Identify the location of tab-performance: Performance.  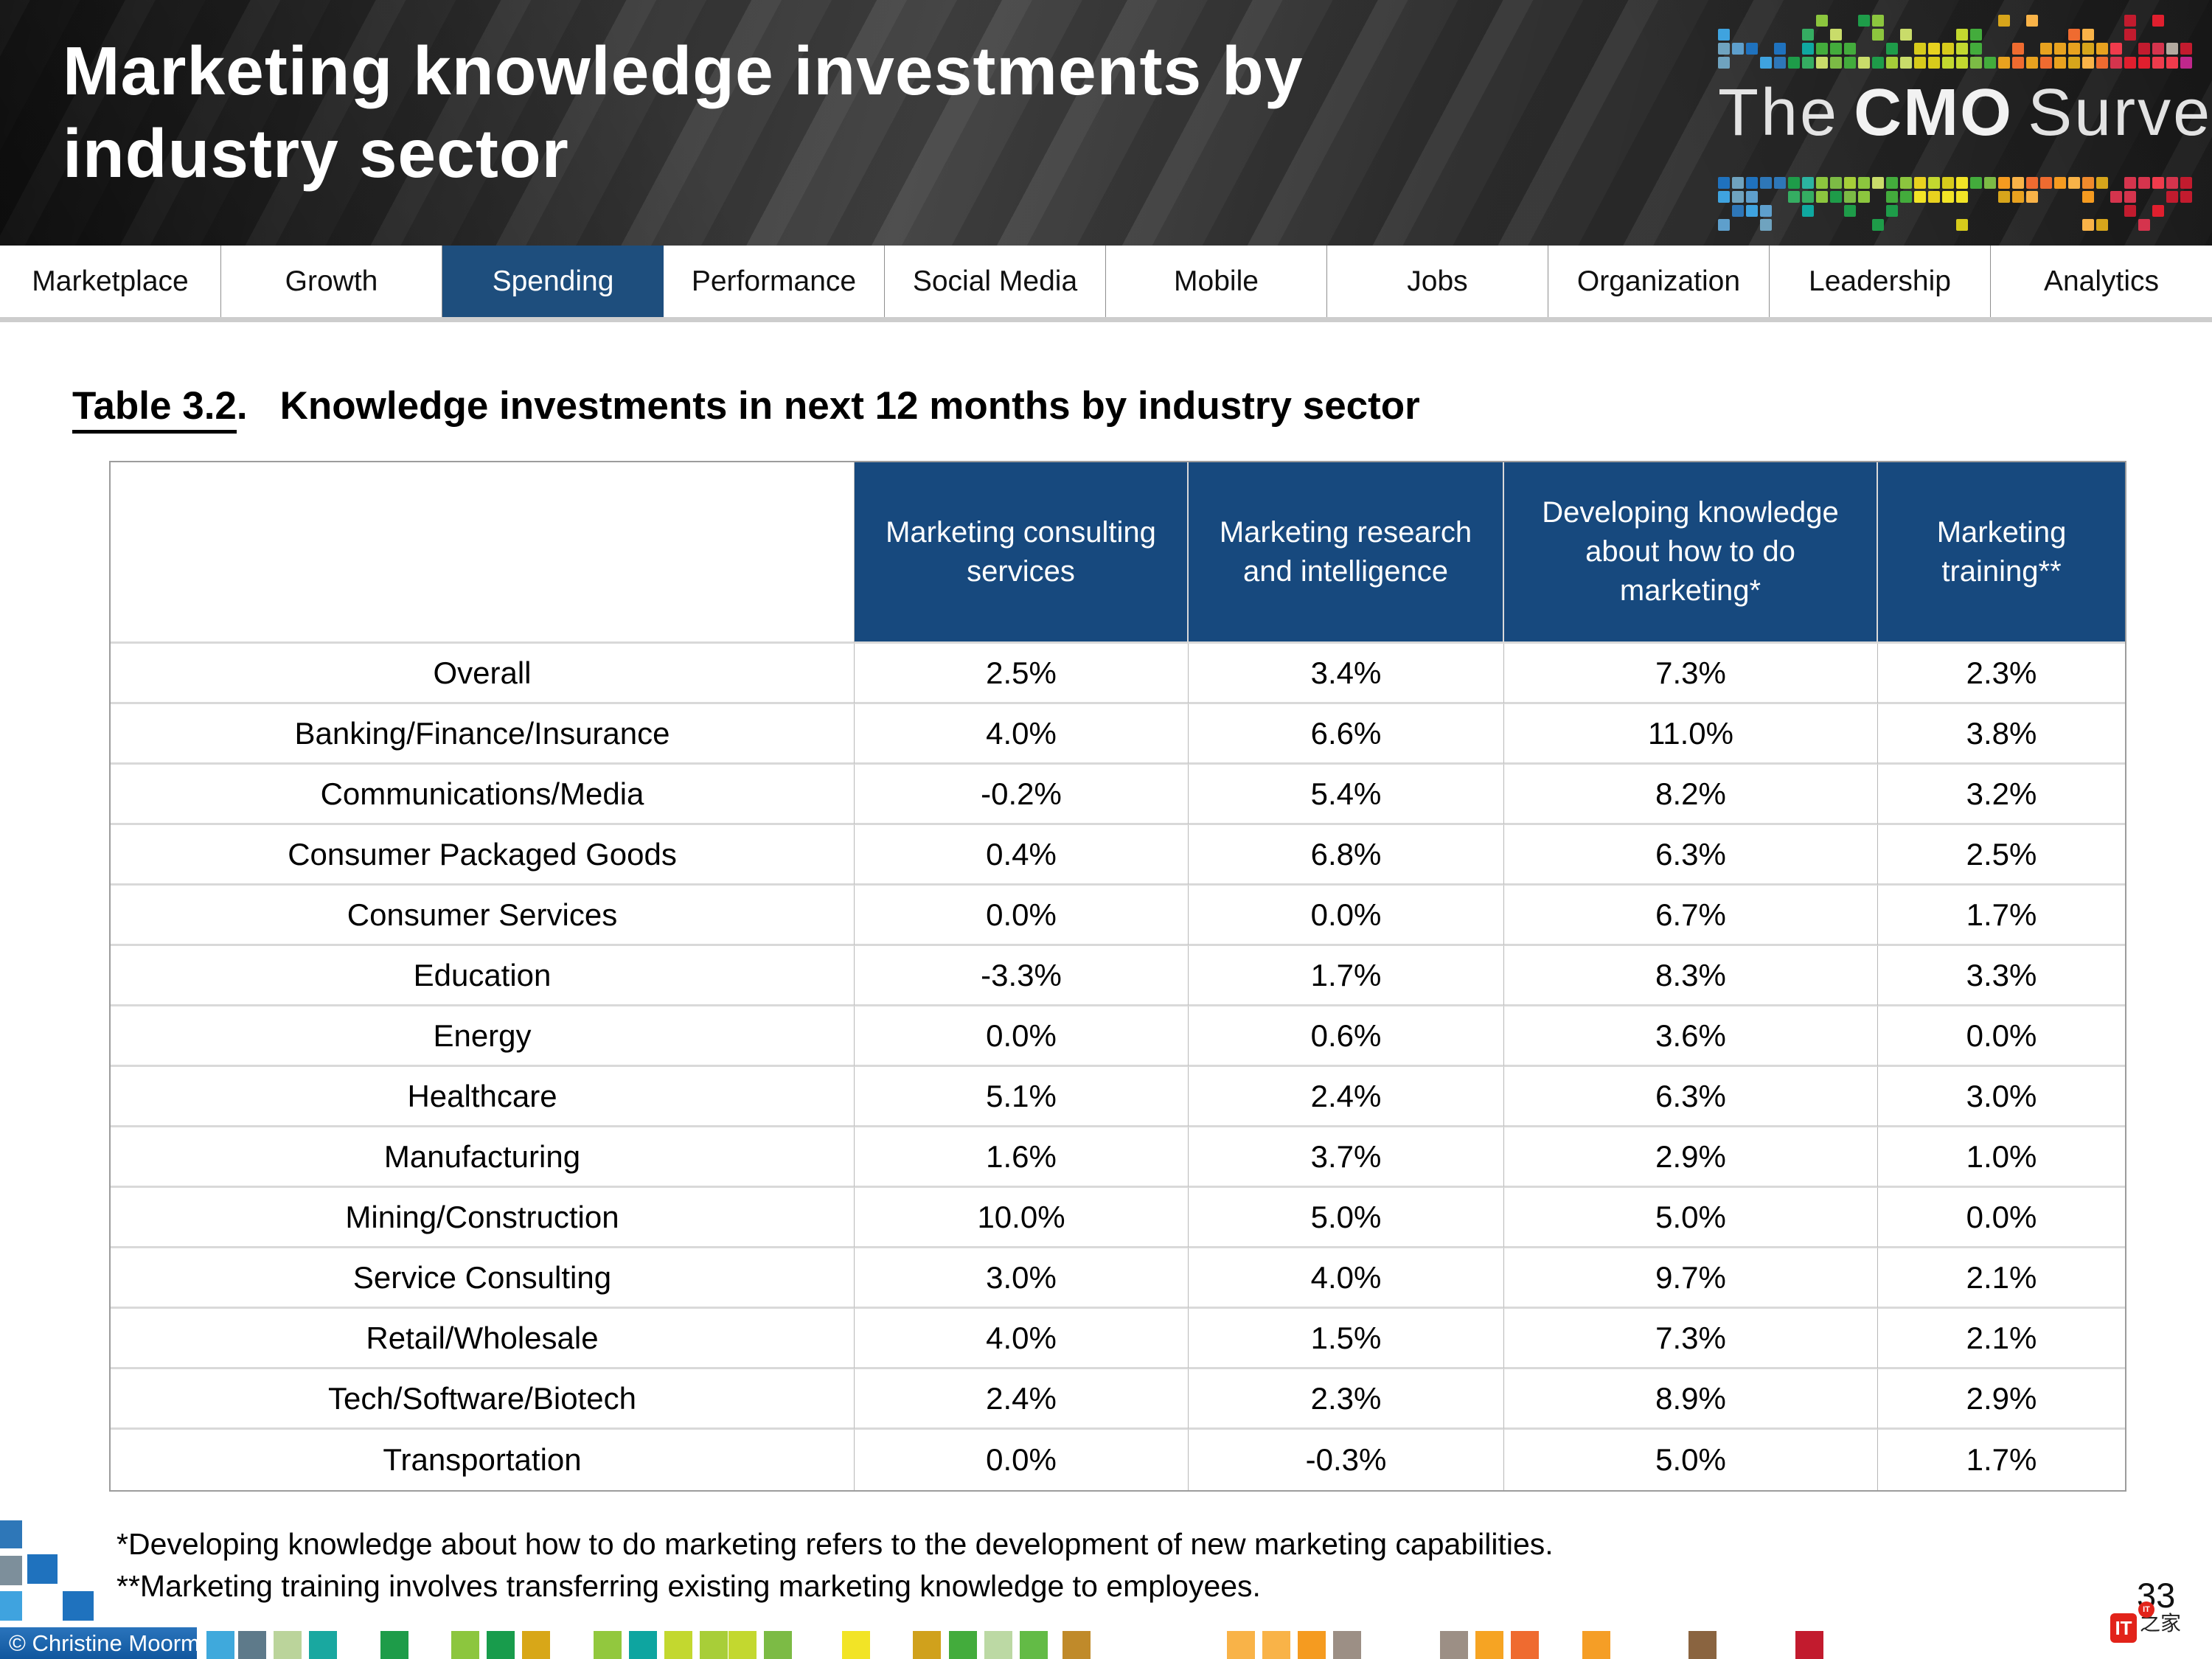
(774, 281).